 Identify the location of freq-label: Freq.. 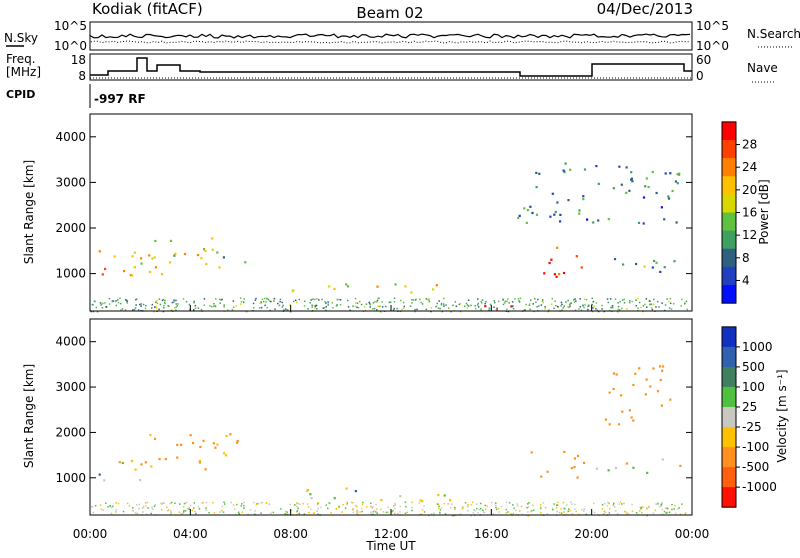
(21, 59).